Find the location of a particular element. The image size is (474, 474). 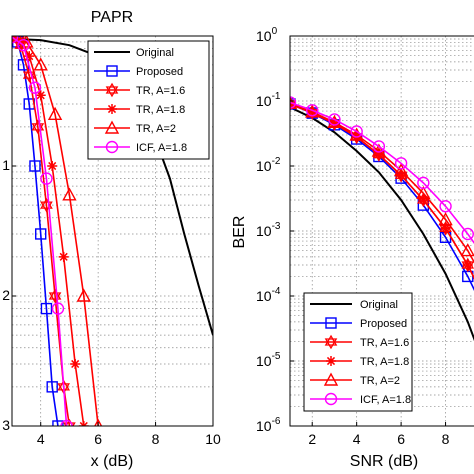

ber-x-ticks: 2 4 6 8 is located at coordinates (379, 434).